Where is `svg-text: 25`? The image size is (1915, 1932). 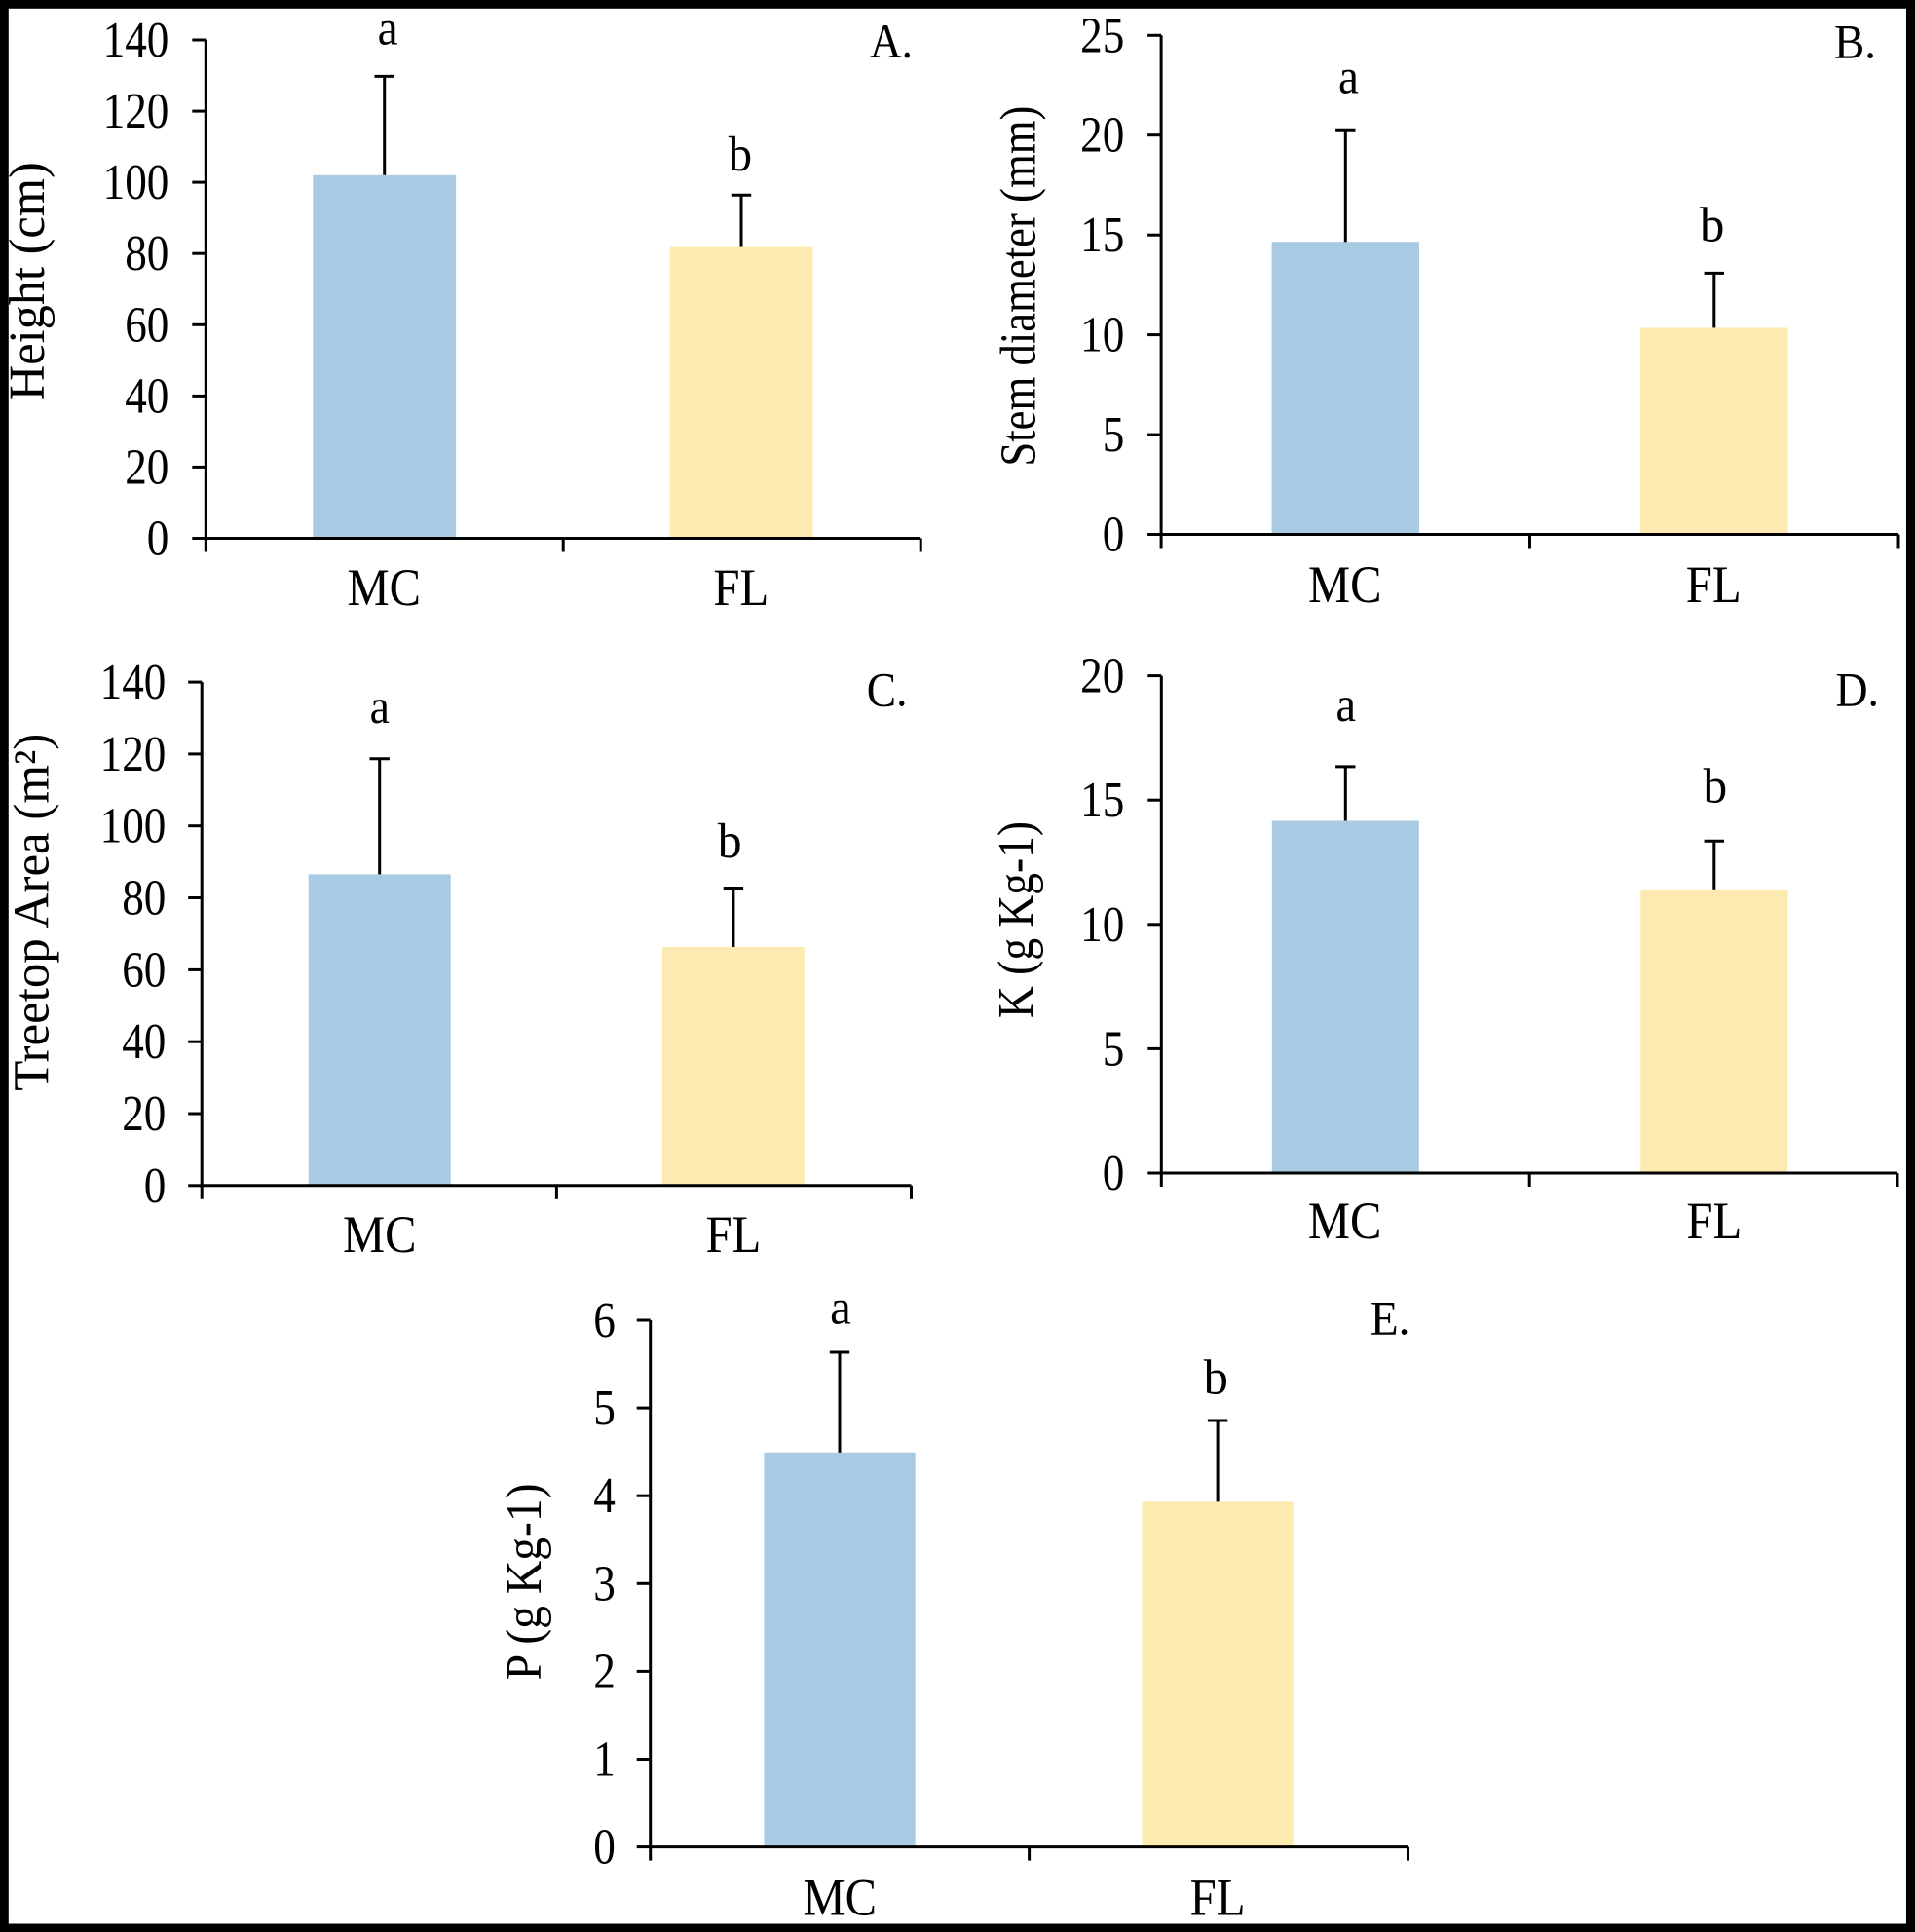 svg-text: 25 is located at coordinates (1102, 35).